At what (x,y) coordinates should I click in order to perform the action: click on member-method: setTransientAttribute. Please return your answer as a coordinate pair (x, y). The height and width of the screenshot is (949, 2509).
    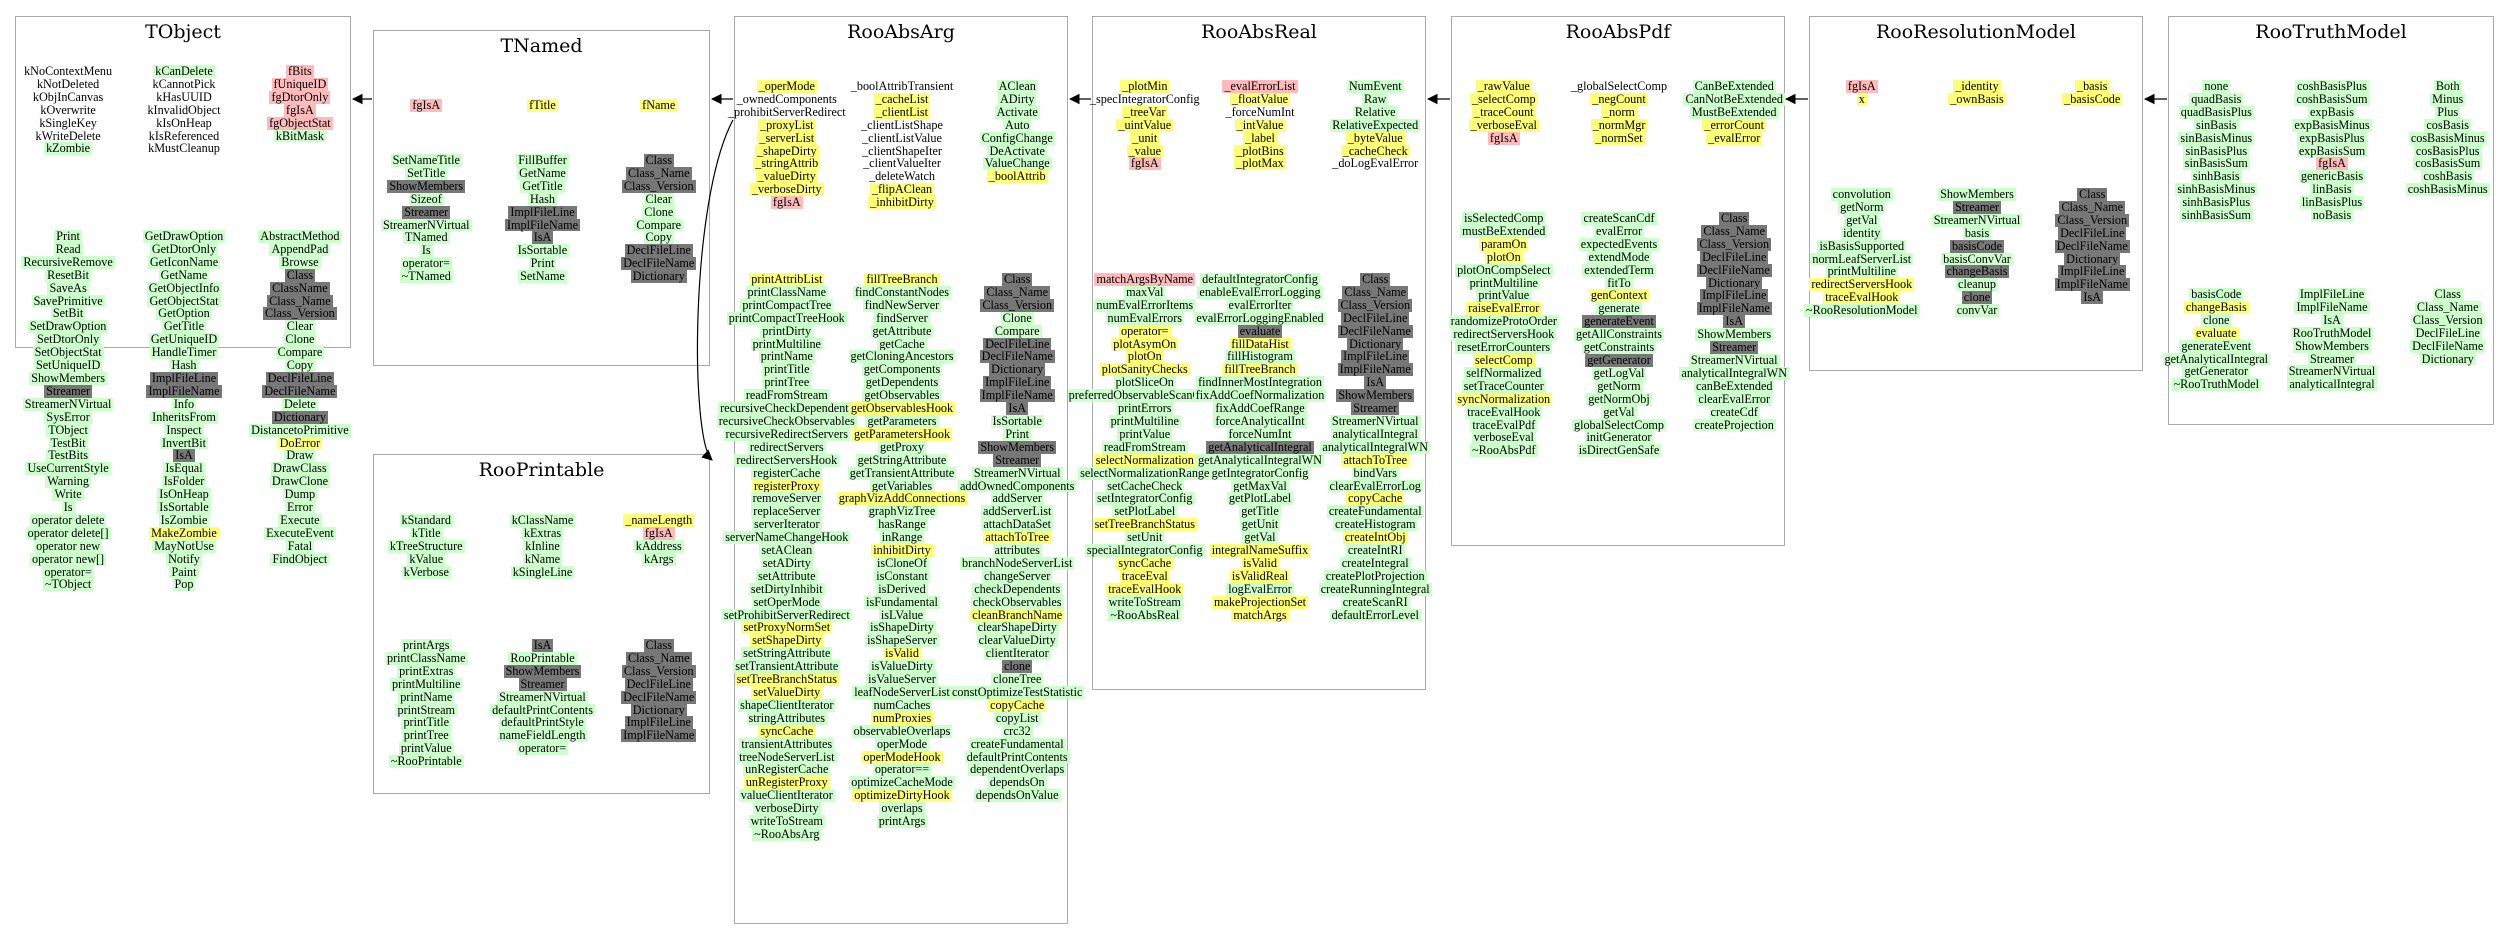
    Looking at the image, I should click on (787, 666).